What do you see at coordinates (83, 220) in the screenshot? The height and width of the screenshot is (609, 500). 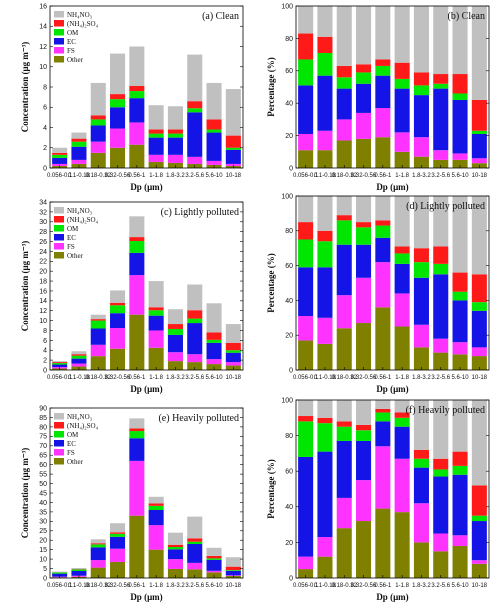 I see `legend-label: (NH₄)₂SO₄` at bounding box center [83, 220].